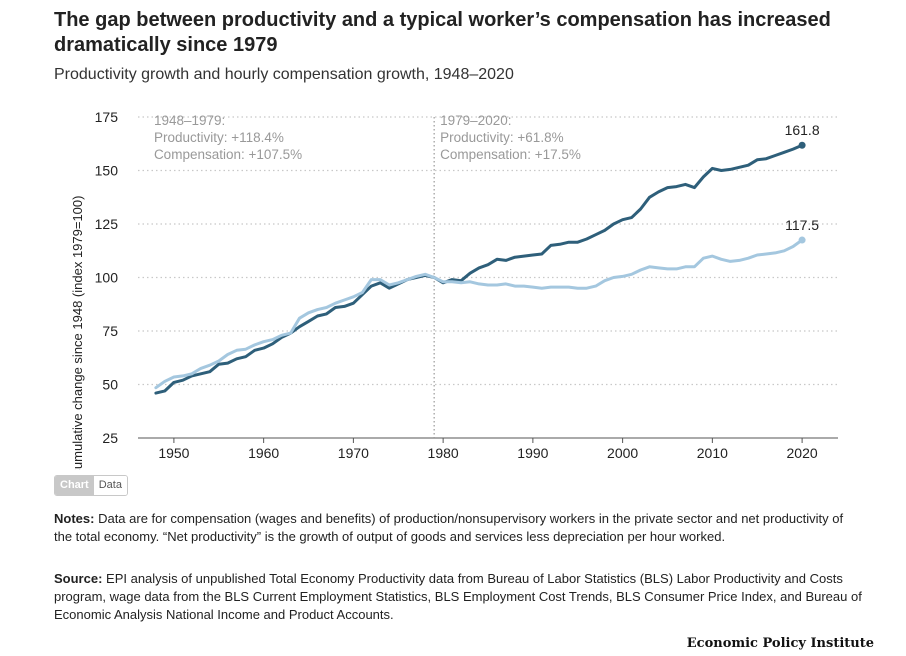  What do you see at coordinates (501, 137) in the screenshot?
I see `annotation-line: Productivity: +61.8%` at bounding box center [501, 137].